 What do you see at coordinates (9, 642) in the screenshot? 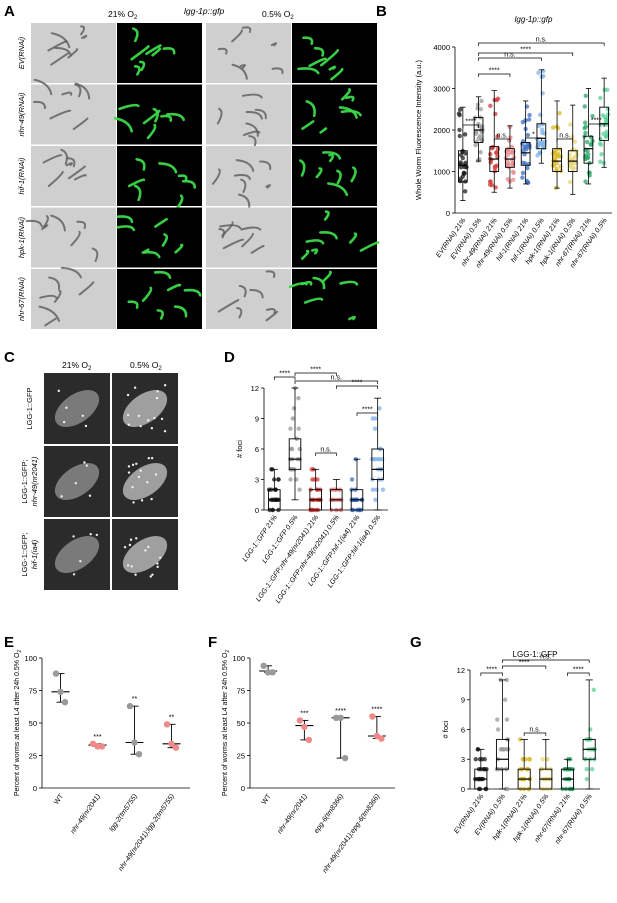
I see `panel-letter-e: E` at bounding box center [9, 642].